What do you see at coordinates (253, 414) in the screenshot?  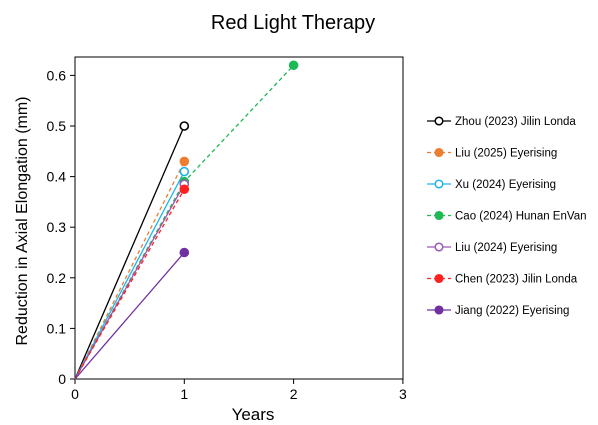 I see `x-axis-label: Years` at bounding box center [253, 414].